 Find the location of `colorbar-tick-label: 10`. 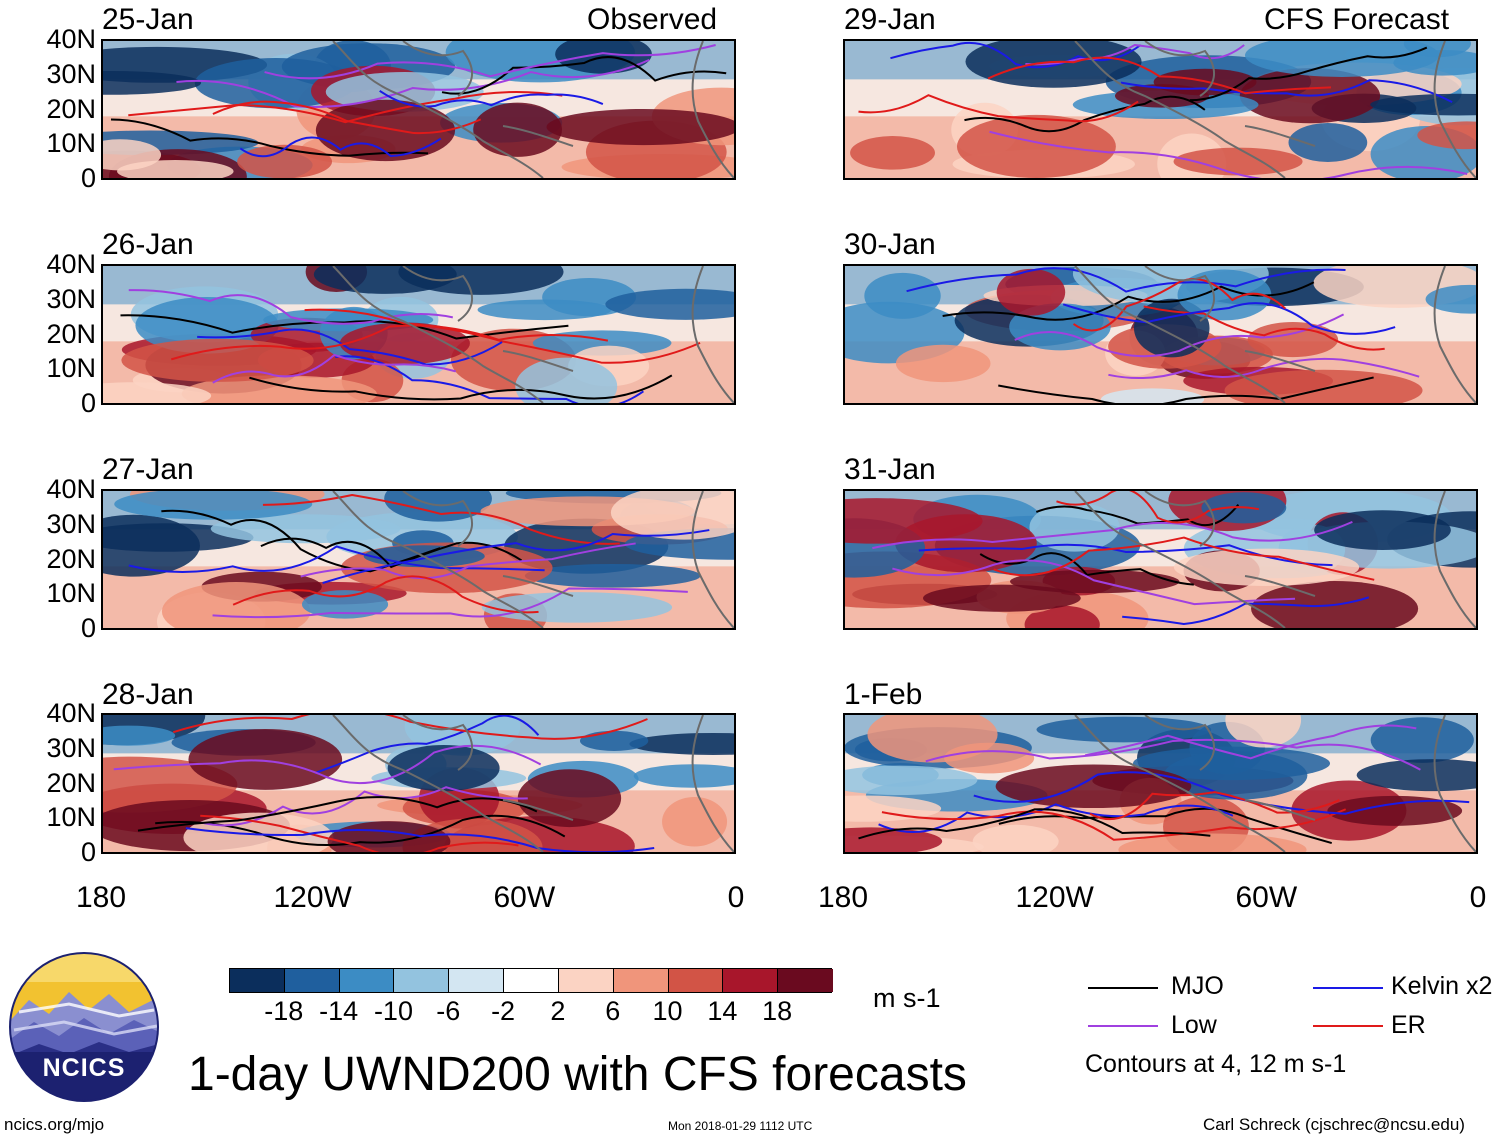

colorbar-tick-label: 10 is located at coordinates (667, 1011).